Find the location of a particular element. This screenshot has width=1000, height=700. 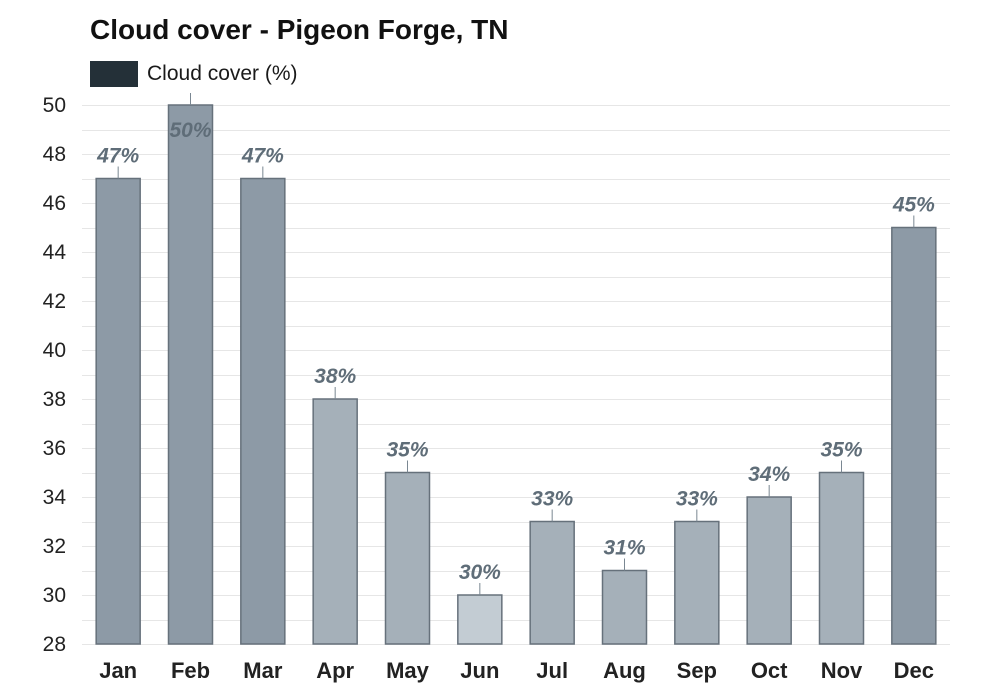

y-tick-label: 28 is located at coordinates (54, 644).